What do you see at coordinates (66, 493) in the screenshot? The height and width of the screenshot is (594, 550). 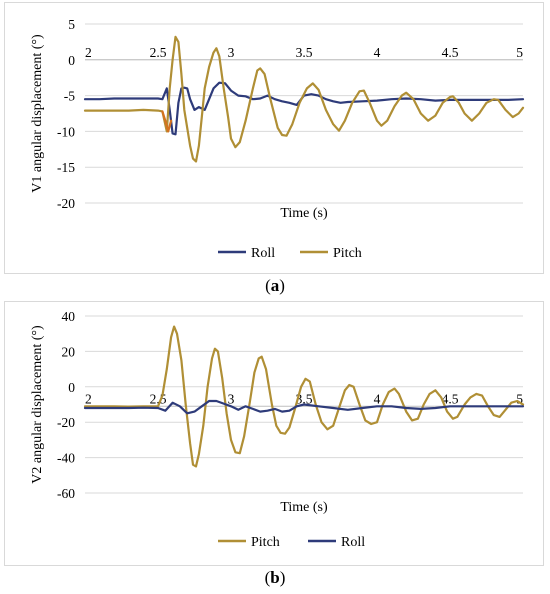 I see `y-tick-label: -60` at bounding box center [66, 493].